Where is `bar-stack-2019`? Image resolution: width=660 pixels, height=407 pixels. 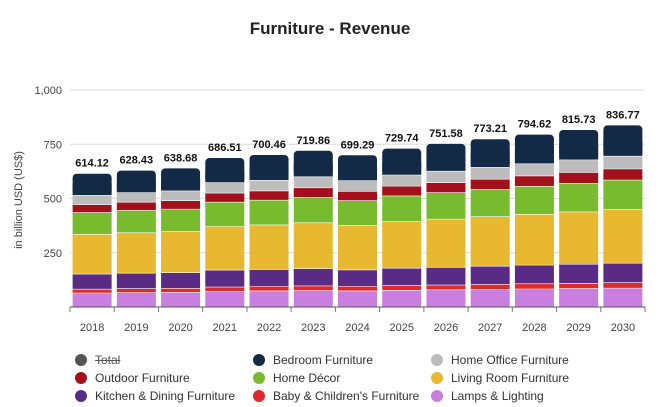
bar-stack-2019 is located at coordinates (136, 238).